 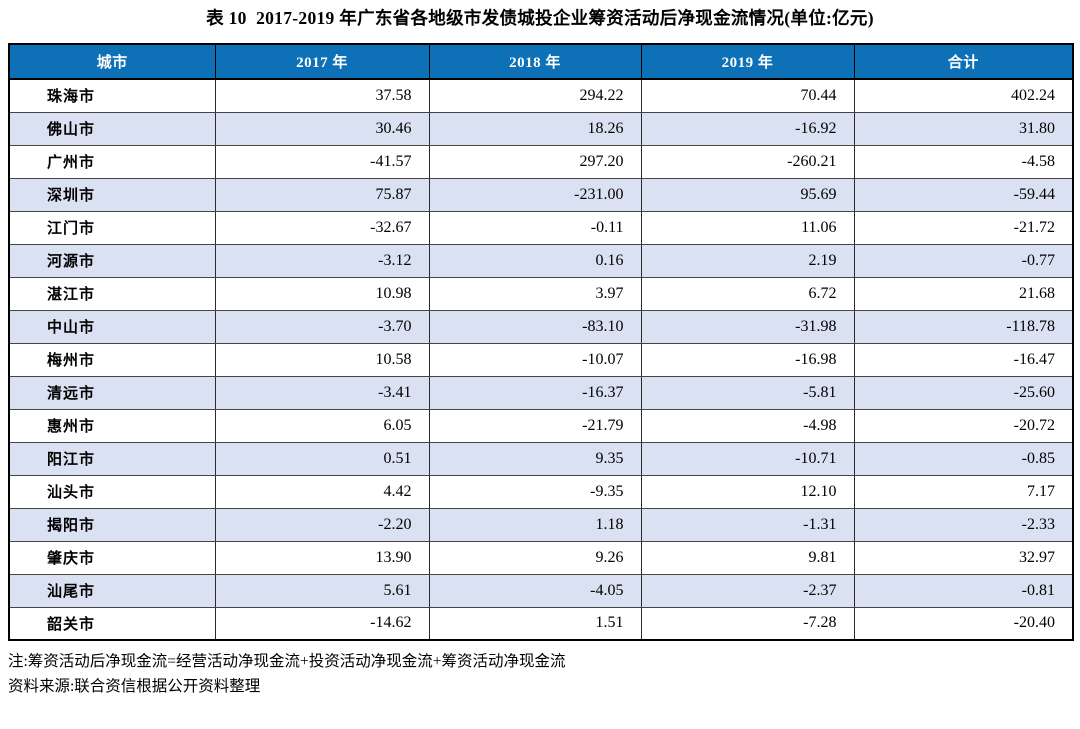 What do you see at coordinates (535, 524) in the screenshot?
I see `value-cell-y2018: 1.18` at bounding box center [535, 524].